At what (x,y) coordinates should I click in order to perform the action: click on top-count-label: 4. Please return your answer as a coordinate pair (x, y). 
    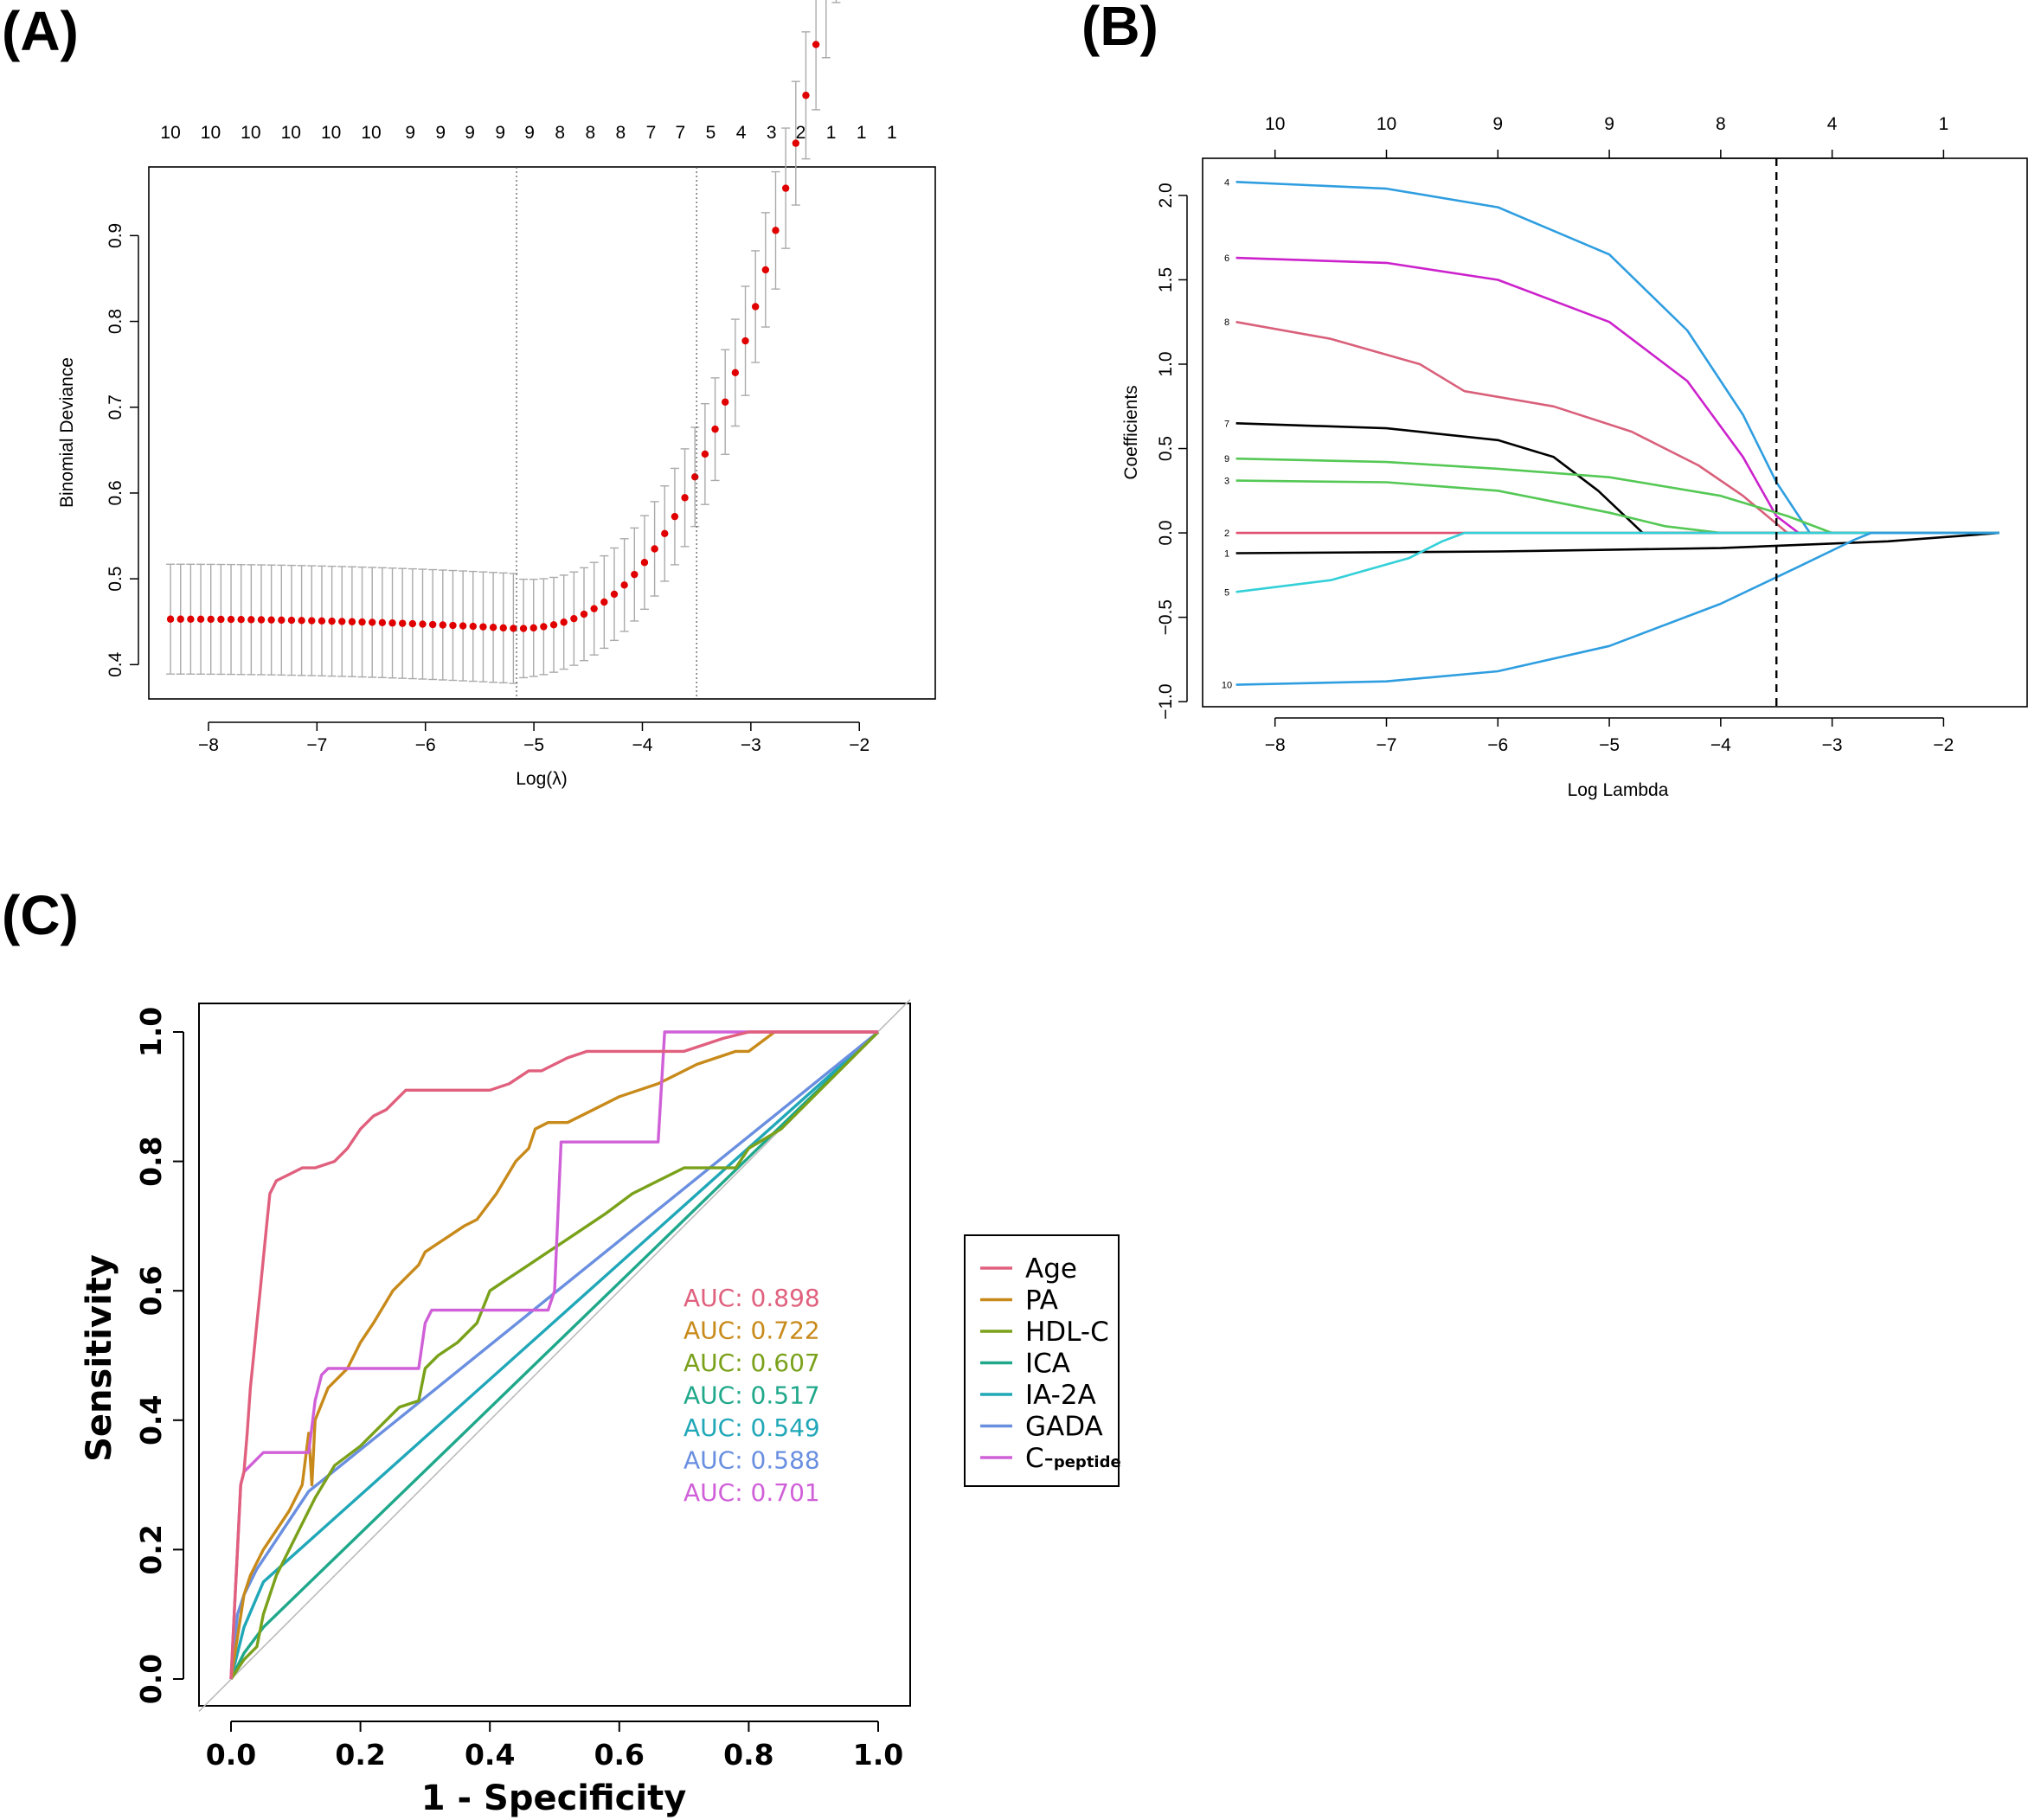
    Looking at the image, I should click on (1832, 124).